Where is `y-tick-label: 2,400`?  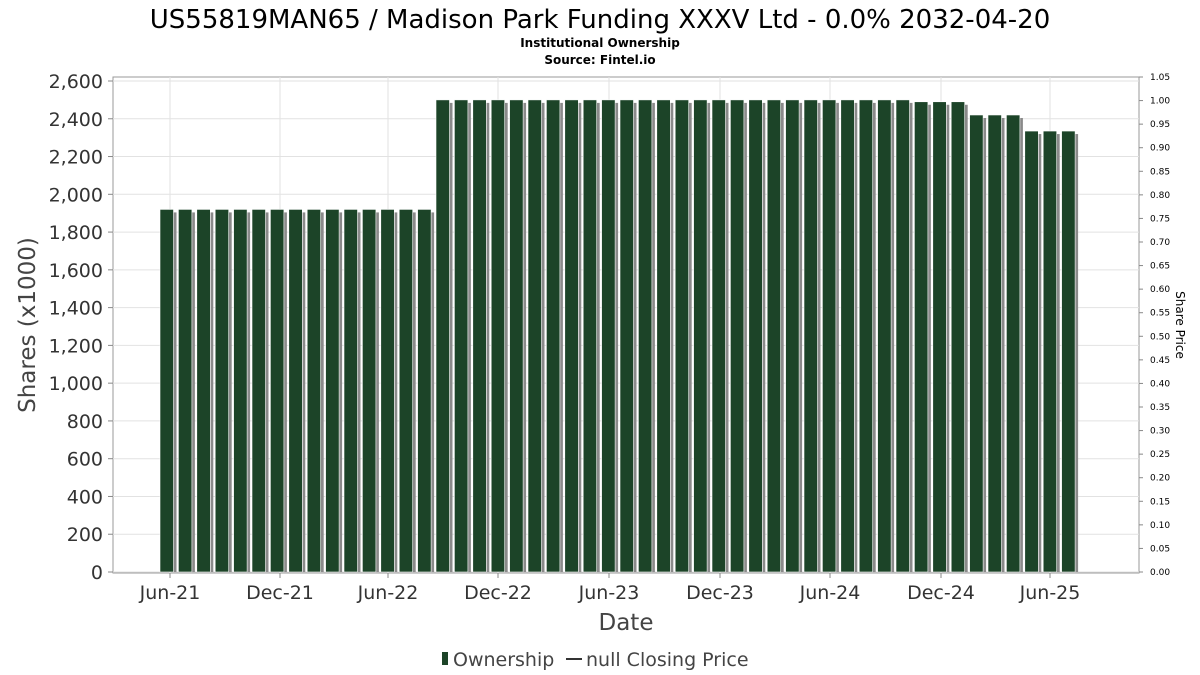
y-tick-label: 2,400 is located at coordinates (76, 120).